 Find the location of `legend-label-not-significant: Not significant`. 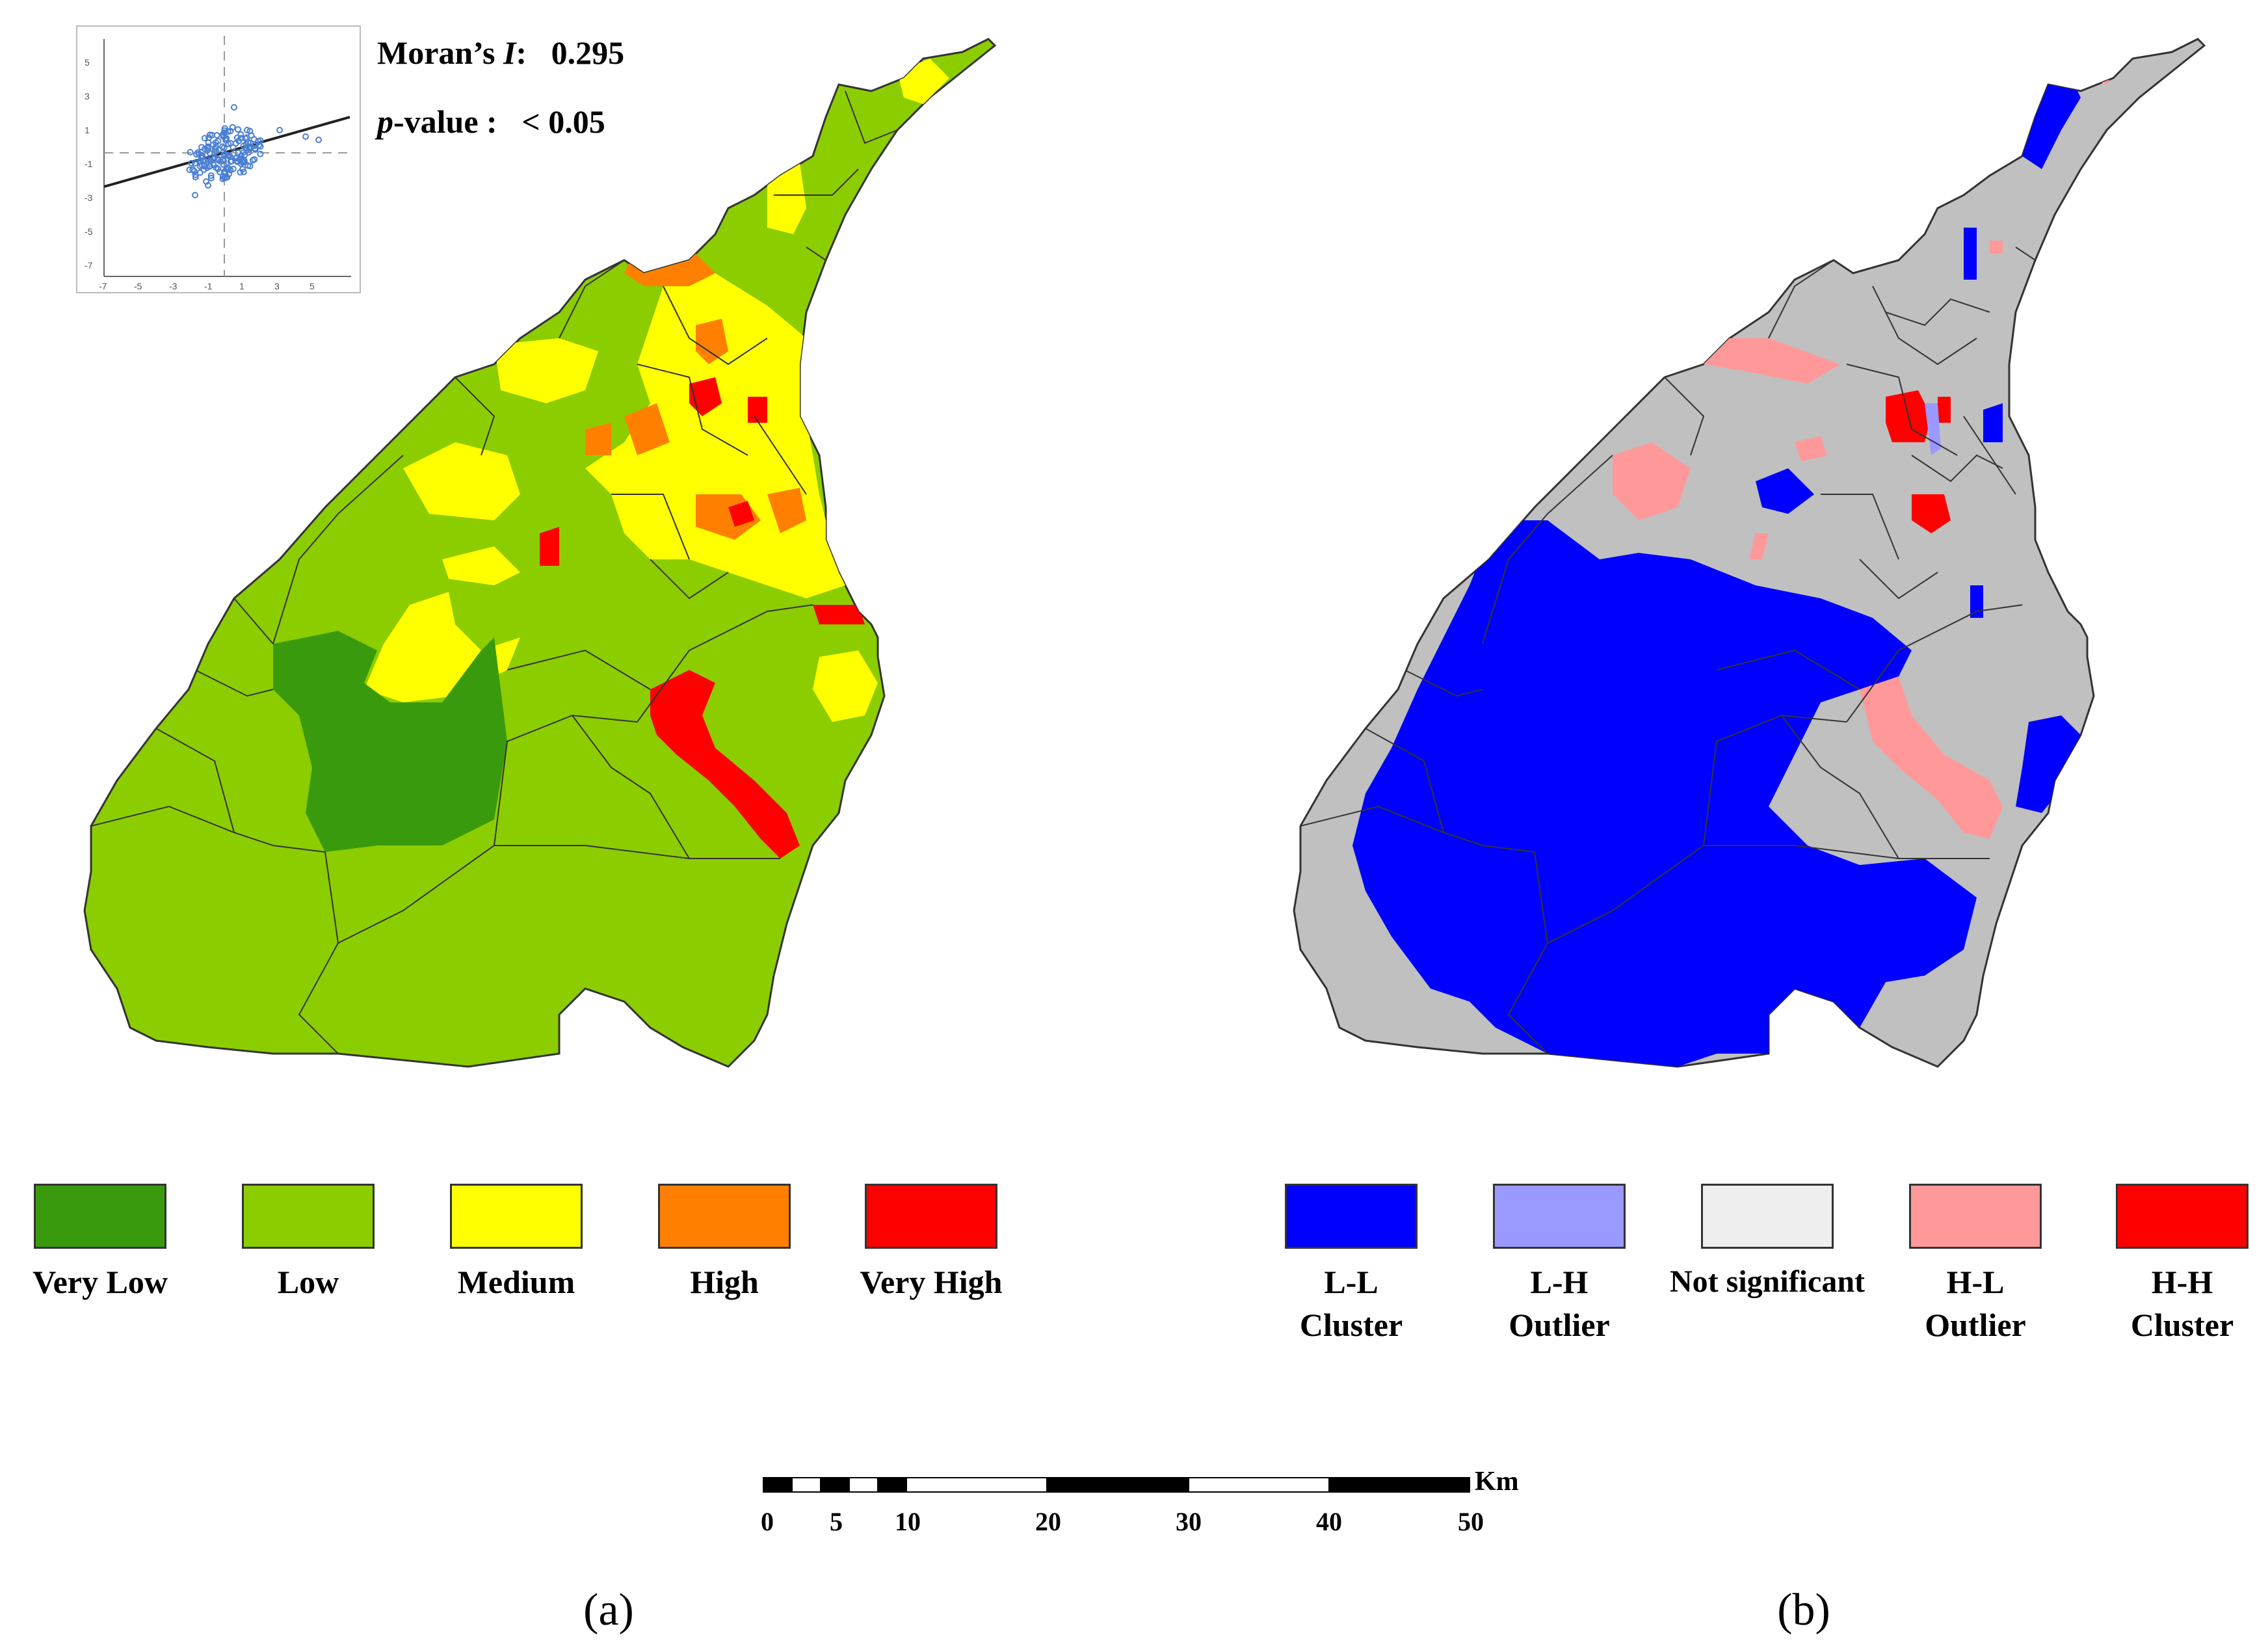

legend-label-not-significant: Not significant is located at coordinates (1767, 1281).